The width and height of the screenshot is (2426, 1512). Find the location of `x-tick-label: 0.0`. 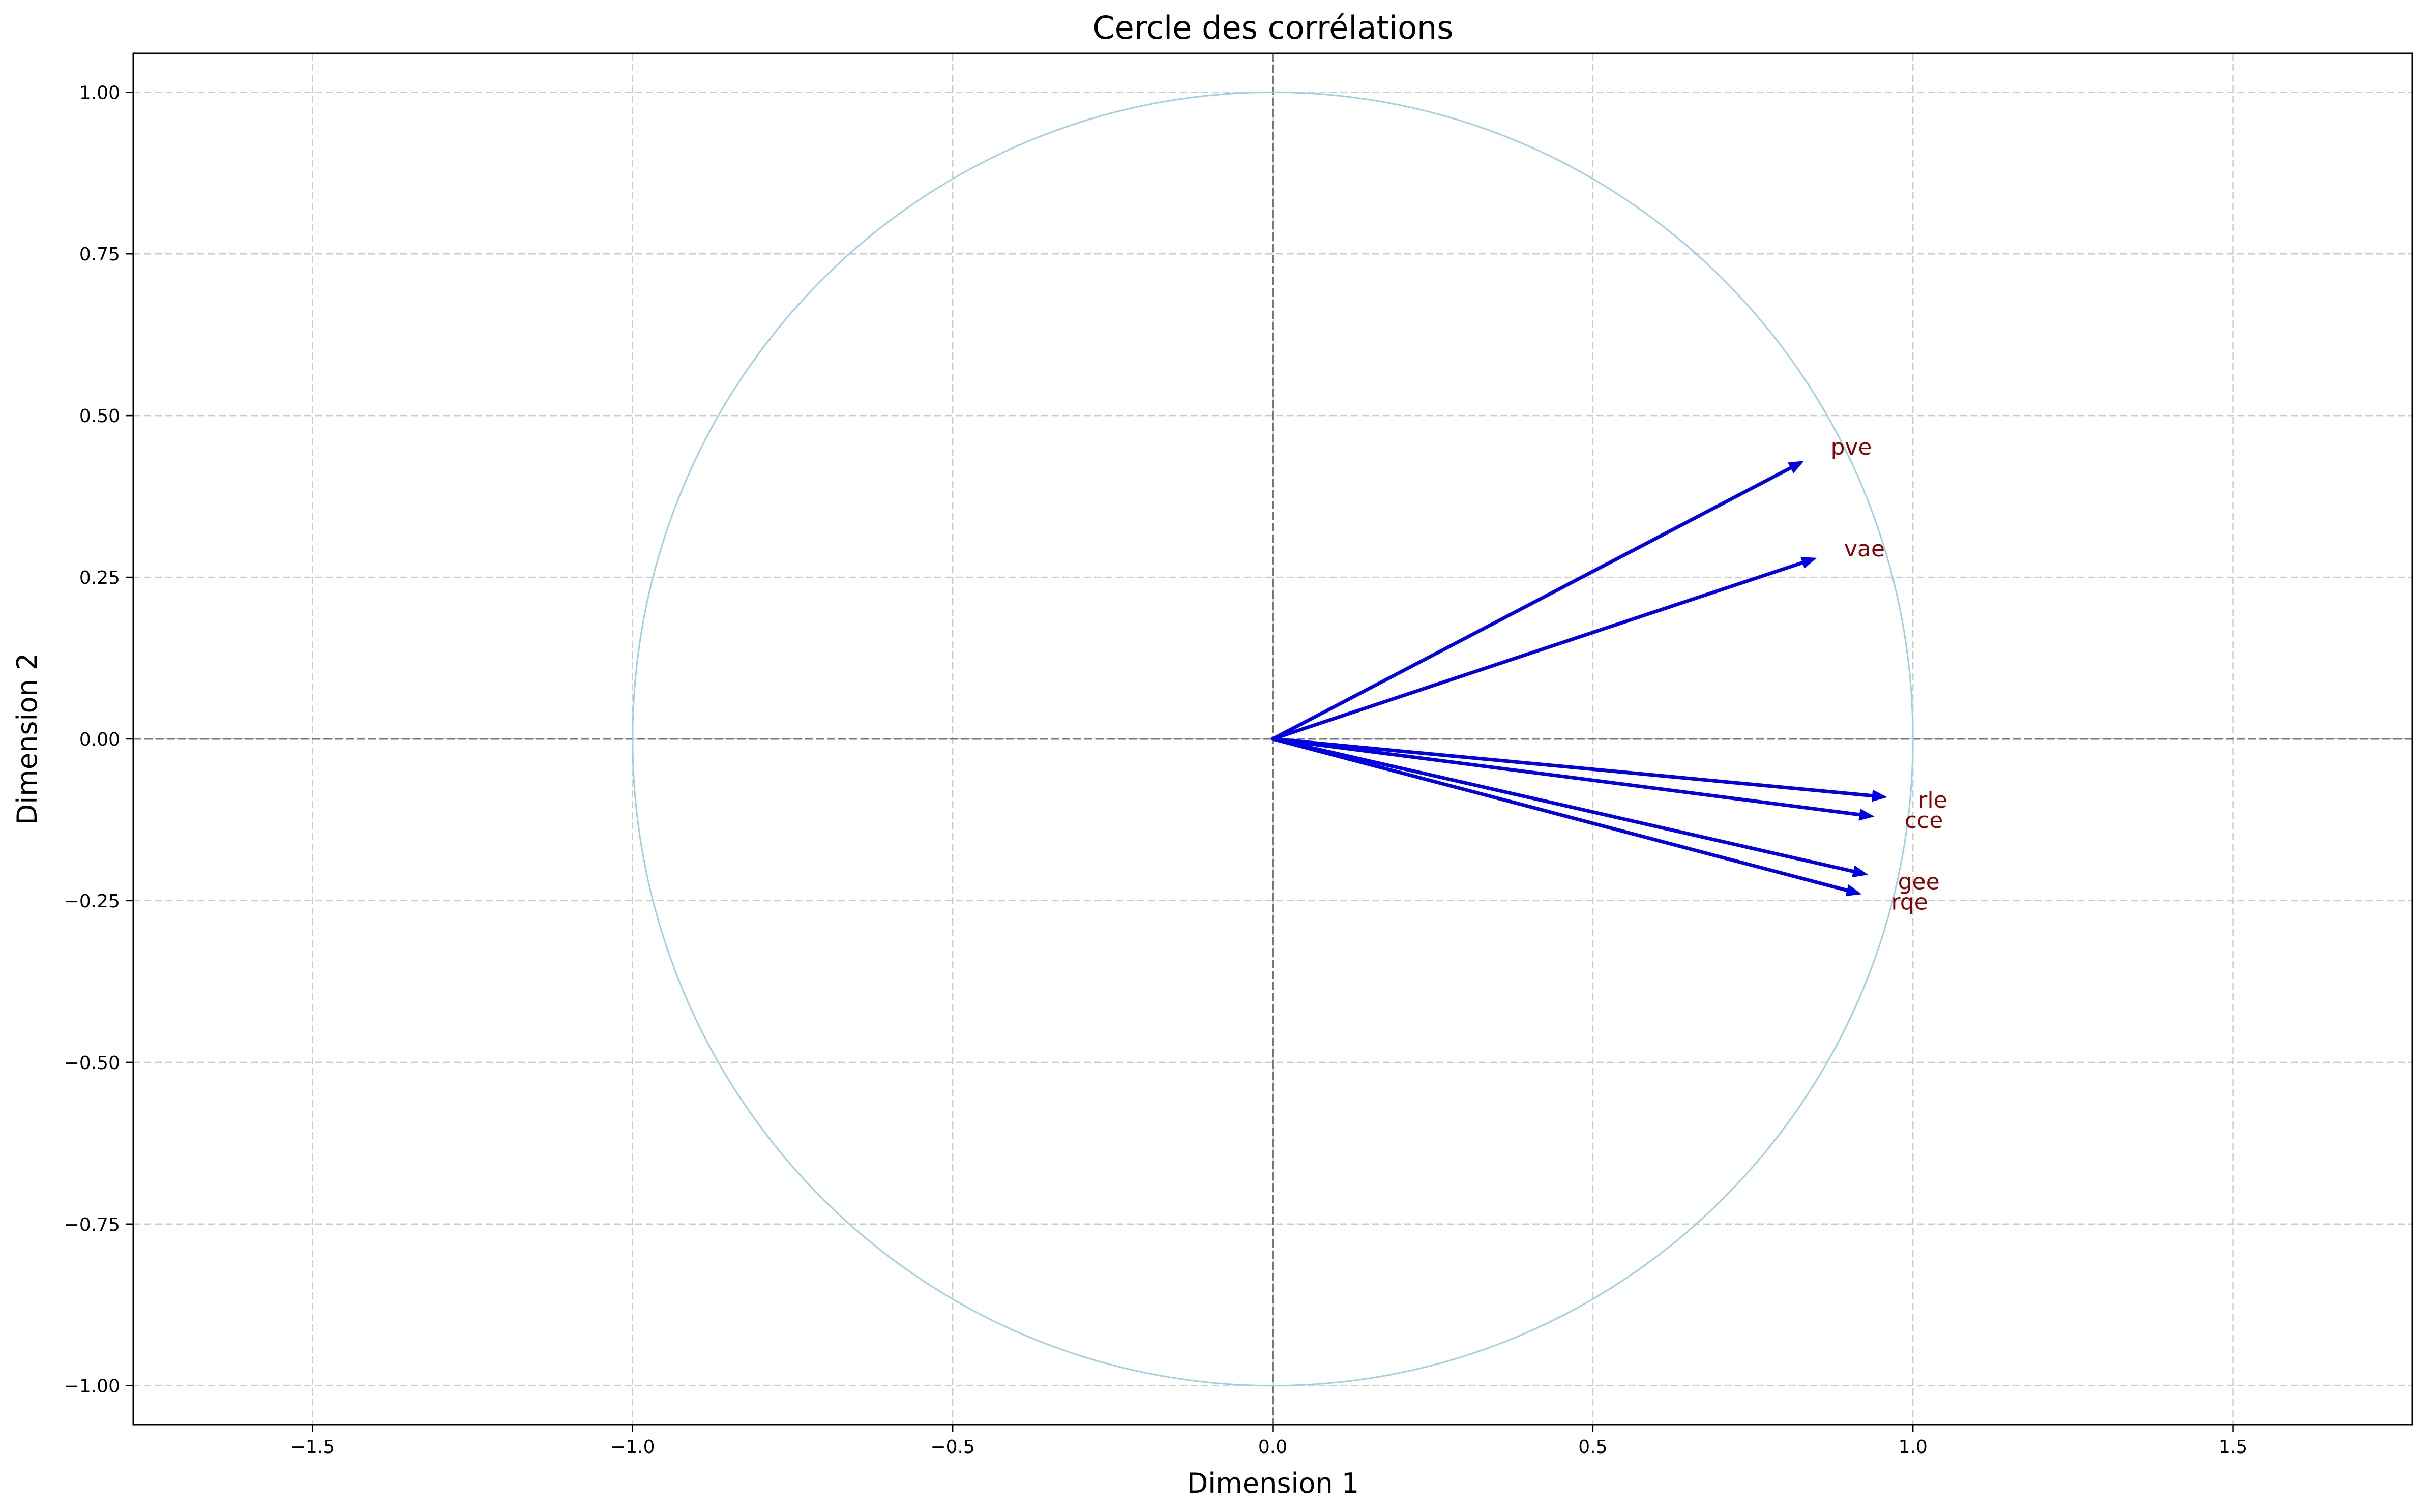

x-tick-label: 0.0 is located at coordinates (1272, 1447).